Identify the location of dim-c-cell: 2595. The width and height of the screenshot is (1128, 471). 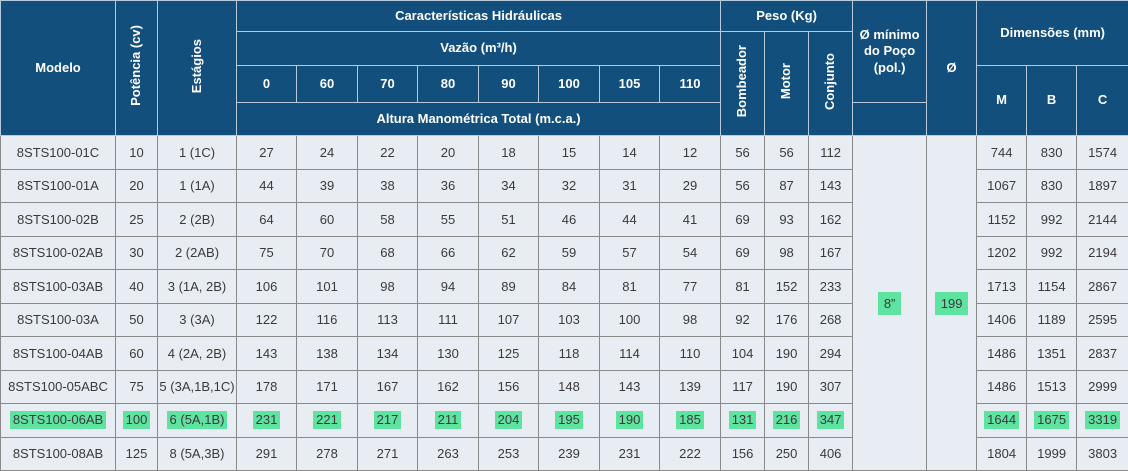
(1102, 319).